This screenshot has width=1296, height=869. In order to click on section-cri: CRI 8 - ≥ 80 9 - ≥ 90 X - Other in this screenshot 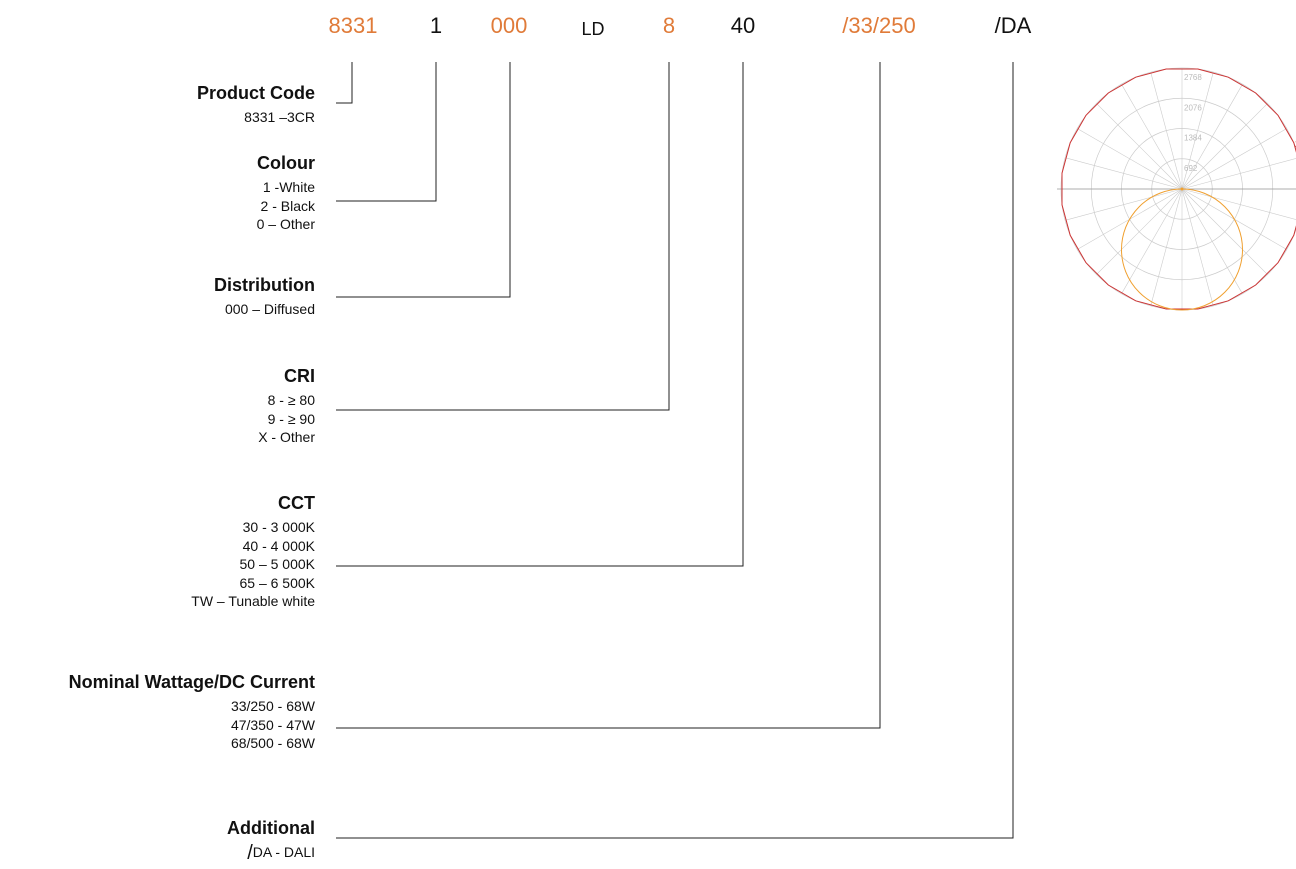, I will do `click(286, 406)`.